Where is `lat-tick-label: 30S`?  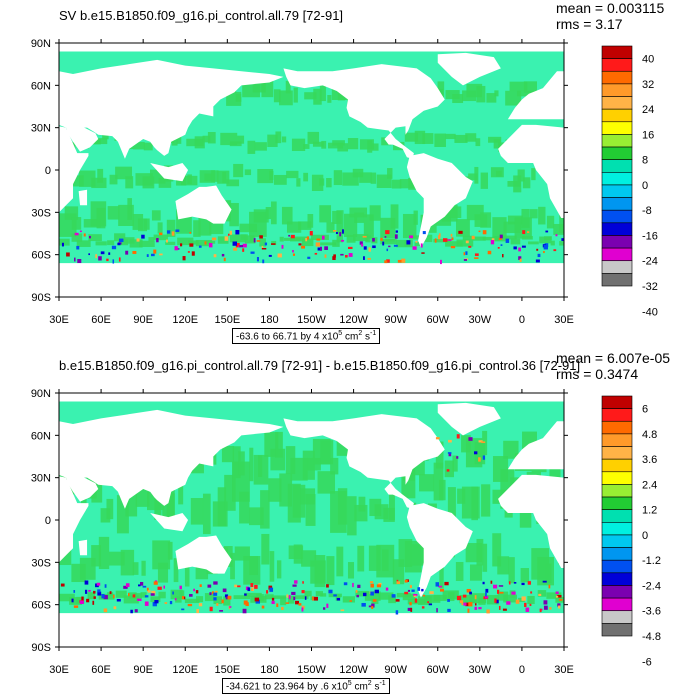 lat-tick-label: 30S is located at coordinates (41, 213).